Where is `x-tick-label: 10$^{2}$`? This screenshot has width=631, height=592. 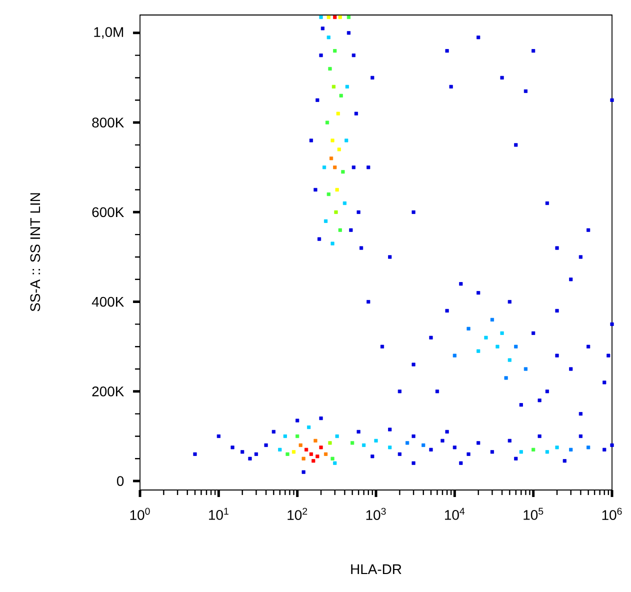
x-tick-label: 10$^{2}$ is located at coordinates (298, 514).